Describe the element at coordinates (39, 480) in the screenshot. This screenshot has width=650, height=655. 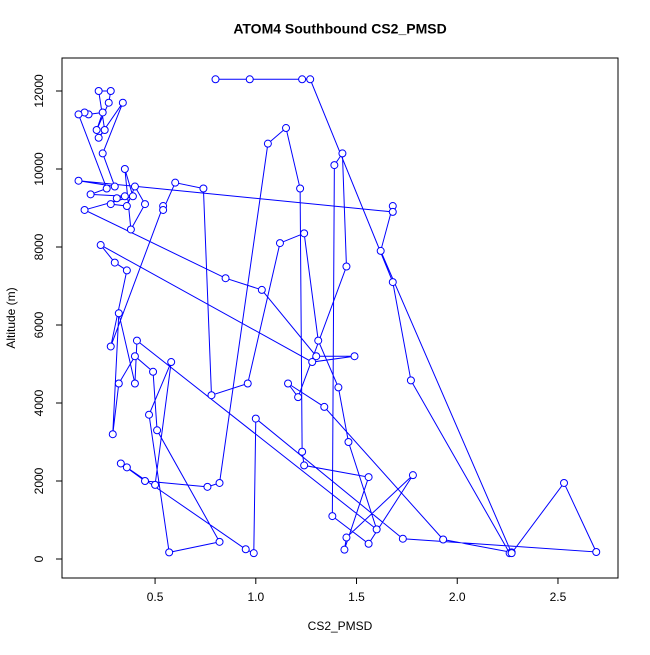
I see `y-tick-label: 2000` at that location.